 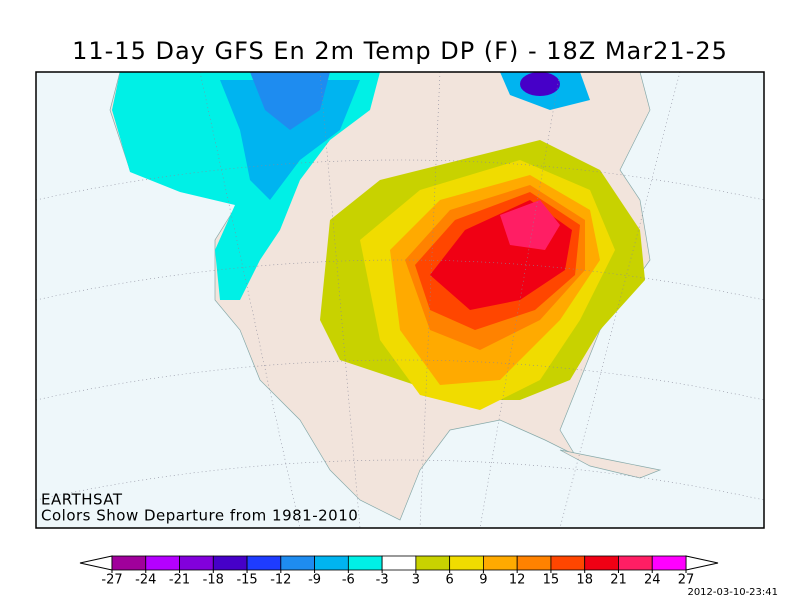 What do you see at coordinates (732, 592) in the screenshot?
I see `timestamp: 2012-03-10-23:41` at bounding box center [732, 592].